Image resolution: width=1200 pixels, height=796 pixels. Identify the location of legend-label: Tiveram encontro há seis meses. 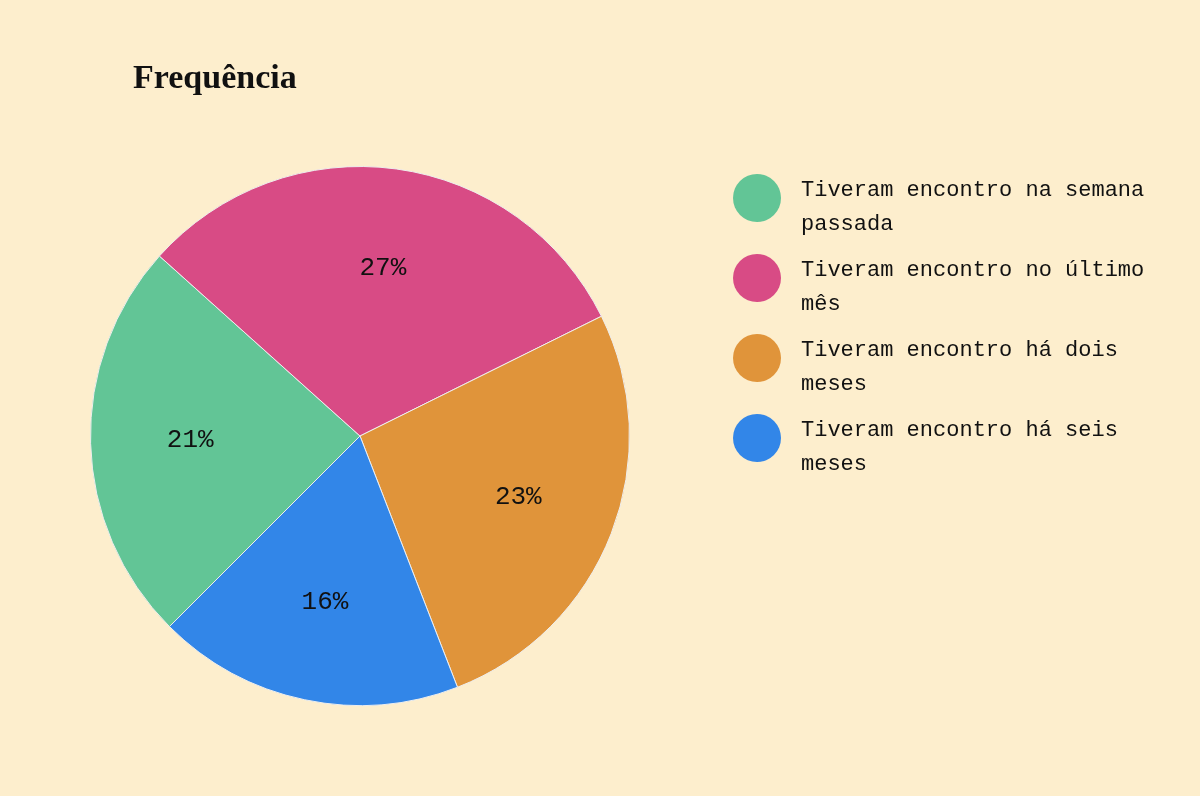
(960, 448).